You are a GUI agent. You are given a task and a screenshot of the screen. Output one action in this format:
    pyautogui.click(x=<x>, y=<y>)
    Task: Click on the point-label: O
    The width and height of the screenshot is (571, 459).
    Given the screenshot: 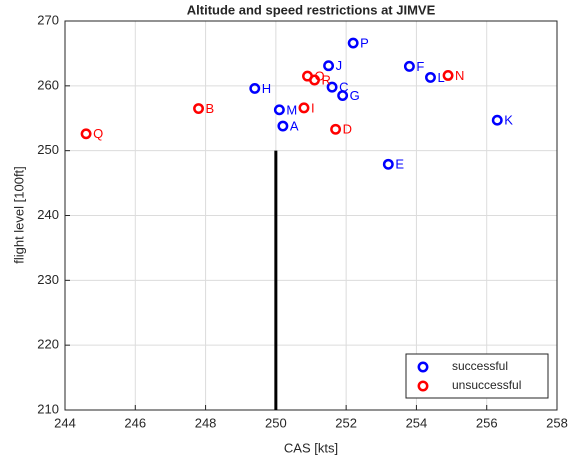 What is the action you would take?
    pyautogui.click(x=319, y=76)
    